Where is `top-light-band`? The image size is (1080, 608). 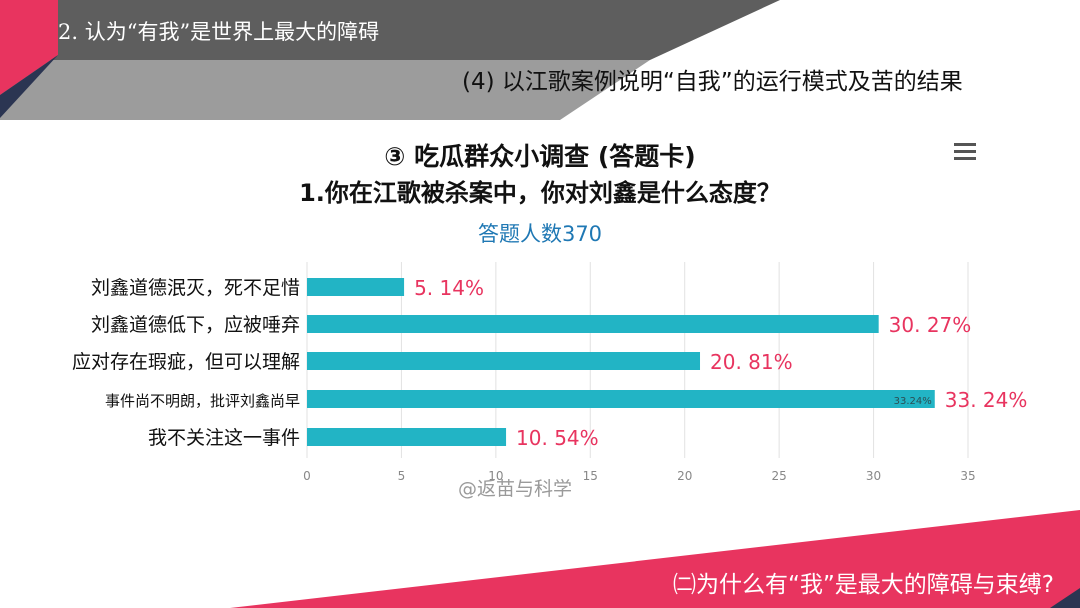
top-light-band is located at coordinates (325, 90).